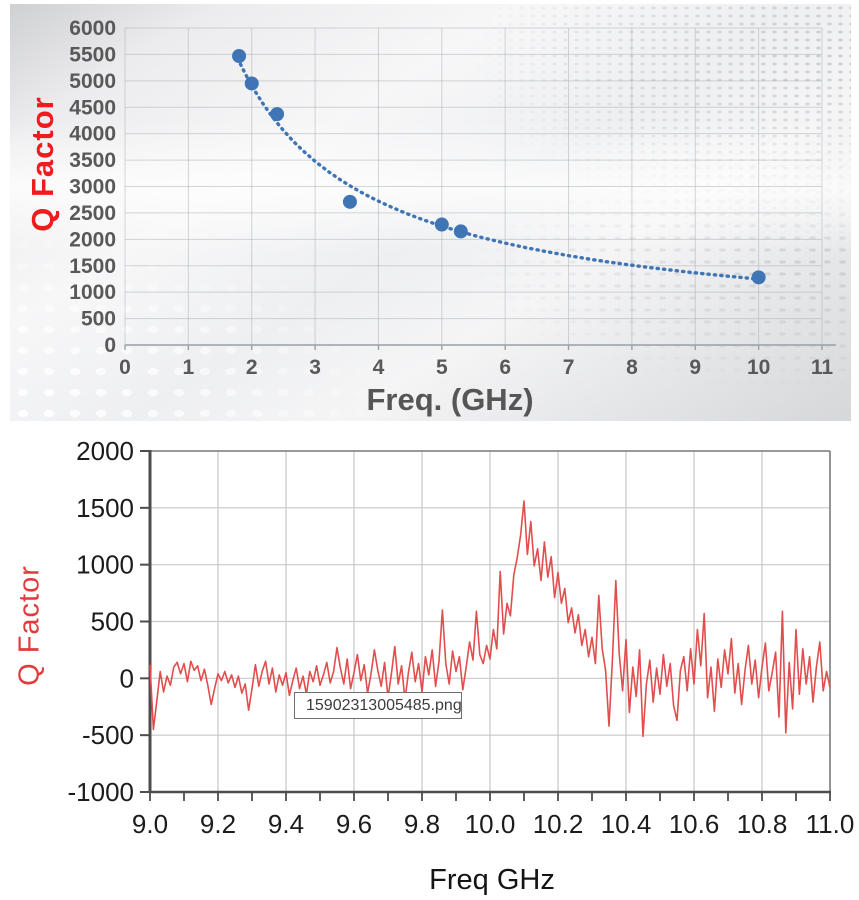 This screenshot has width=859, height=900. What do you see at coordinates (29, 625) in the screenshot?
I see `bottom-y-axis-title: Q Factor` at bounding box center [29, 625].